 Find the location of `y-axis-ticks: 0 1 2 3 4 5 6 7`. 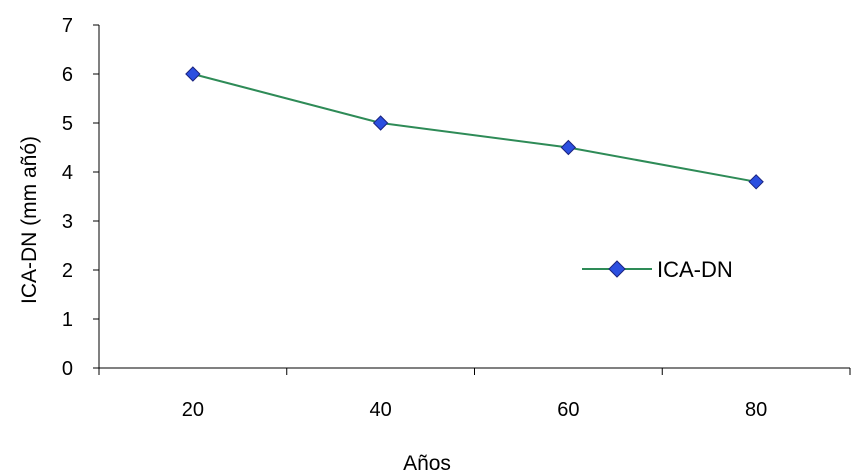

y-axis-ticks: 0 1 2 3 4 5 6 7 is located at coordinates (80, 197).